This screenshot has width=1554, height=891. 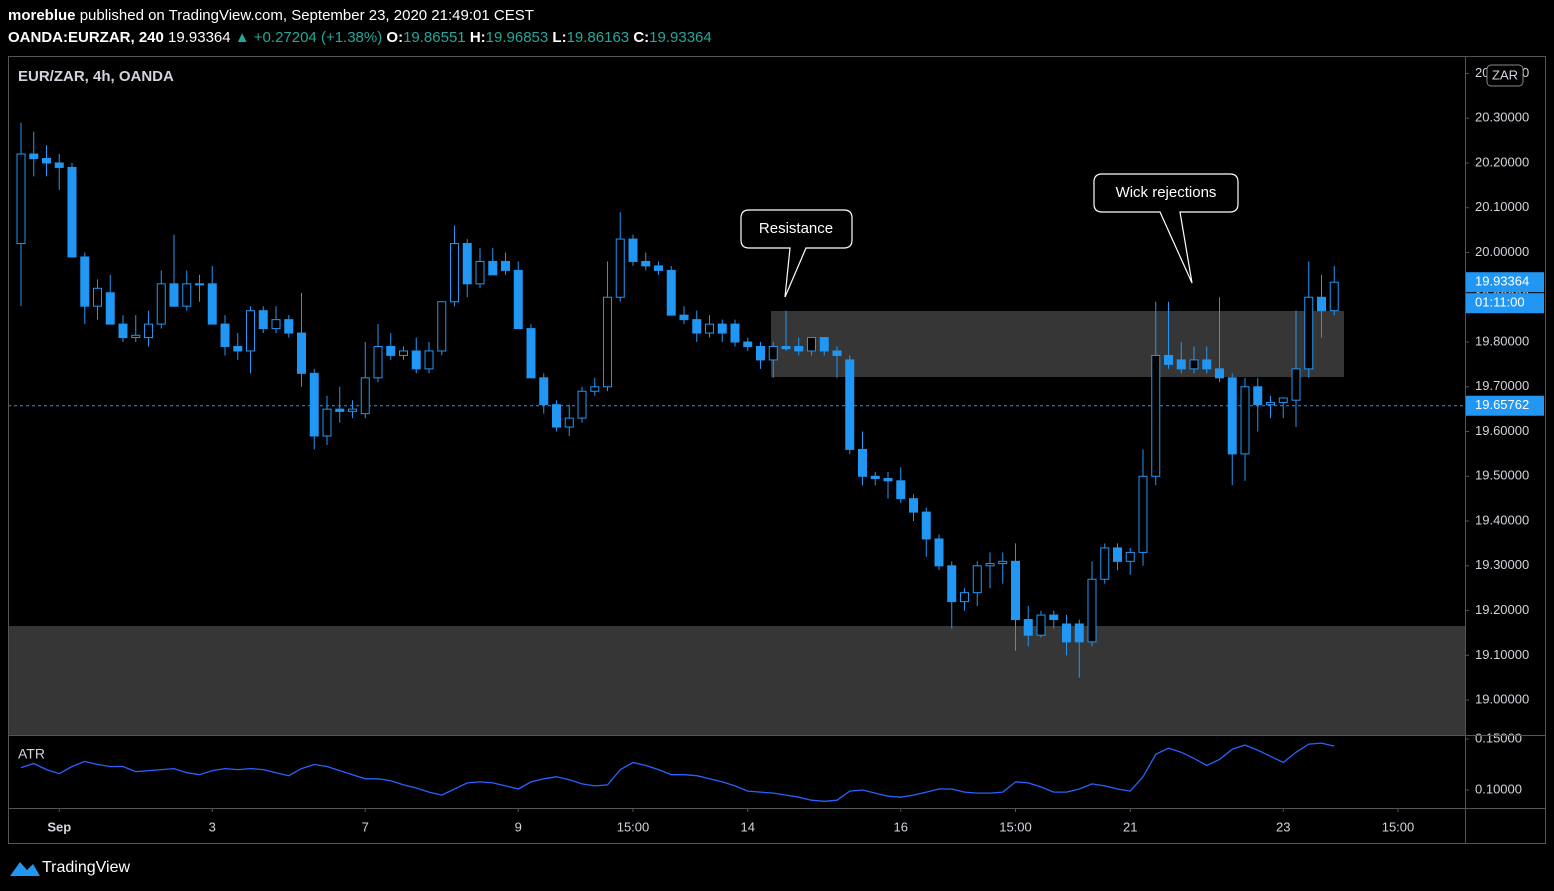 What do you see at coordinates (1398, 826) in the screenshot?
I see `x-tick-label: 15:00` at bounding box center [1398, 826].